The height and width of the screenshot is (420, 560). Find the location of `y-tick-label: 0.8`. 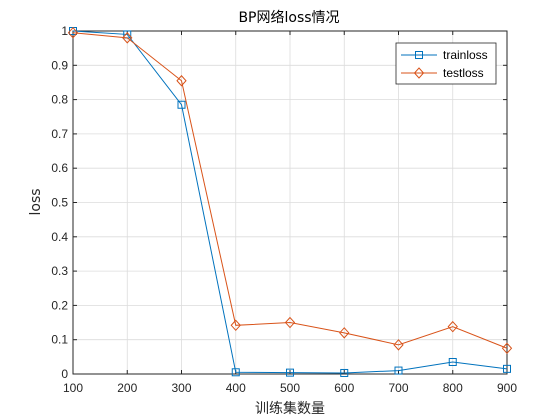

y-tick-label: 0.8 is located at coordinates (59, 100).